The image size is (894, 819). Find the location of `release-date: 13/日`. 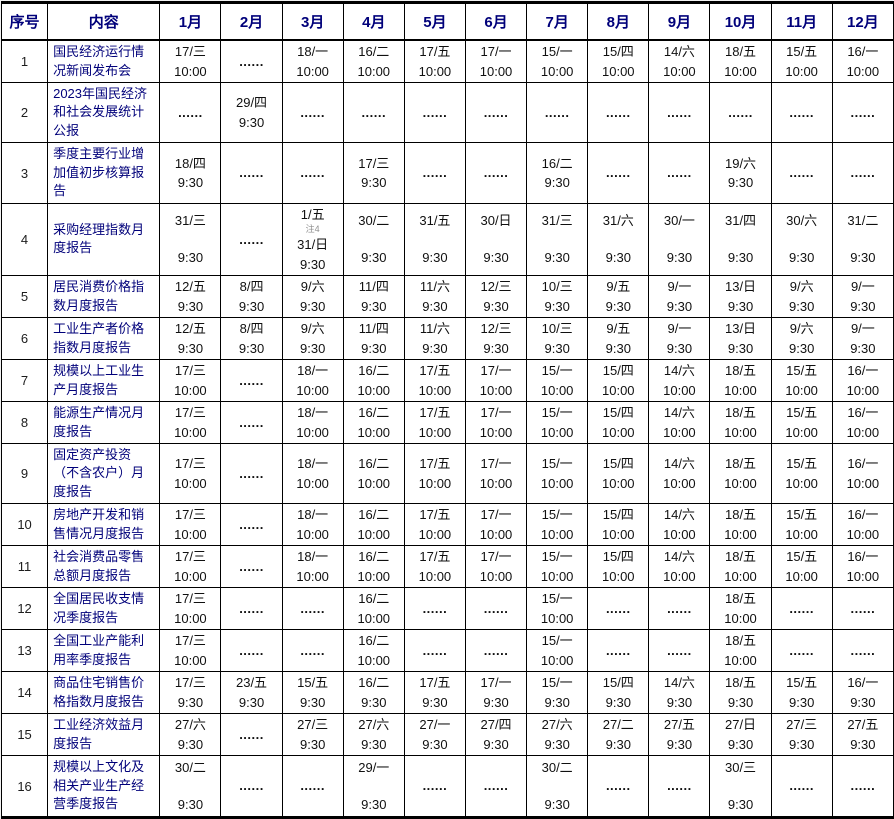

release-date: 13/日 is located at coordinates (740, 287).